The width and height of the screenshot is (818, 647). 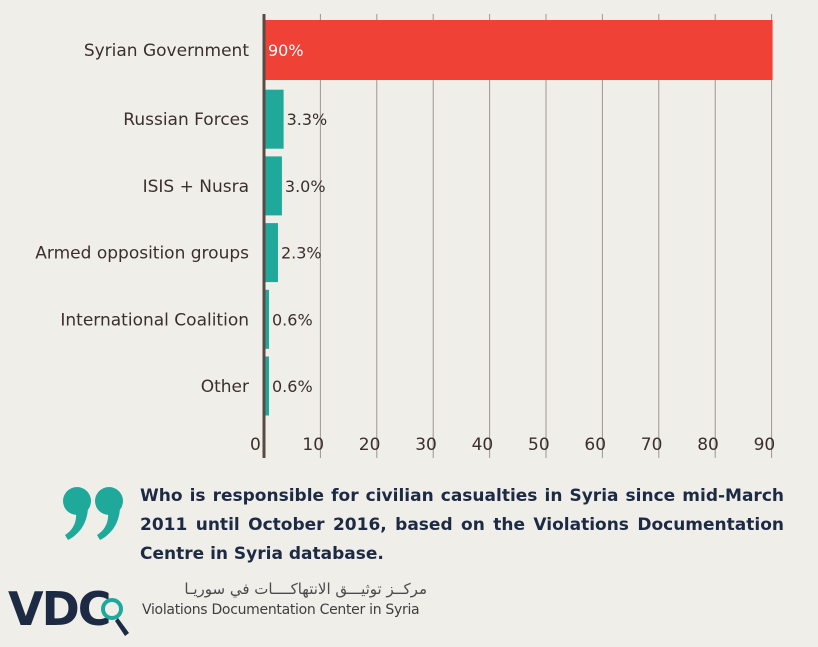 What do you see at coordinates (154, 320) in the screenshot?
I see `category-label: International Coalition` at bounding box center [154, 320].